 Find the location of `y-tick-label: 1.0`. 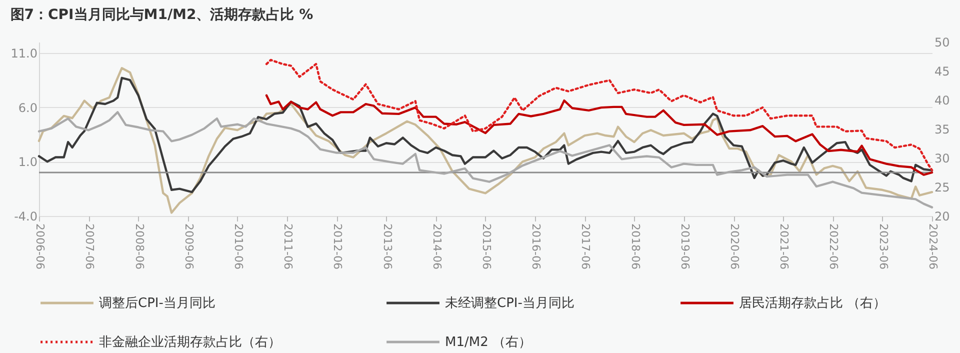

y-tick-label: 1.0 is located at coordinates (28, 162).